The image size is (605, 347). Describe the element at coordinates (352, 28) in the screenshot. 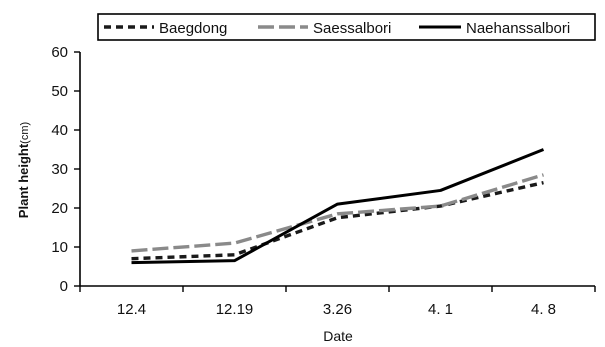

I see `legend-label-saessalbori: Saessalbori` at that location.